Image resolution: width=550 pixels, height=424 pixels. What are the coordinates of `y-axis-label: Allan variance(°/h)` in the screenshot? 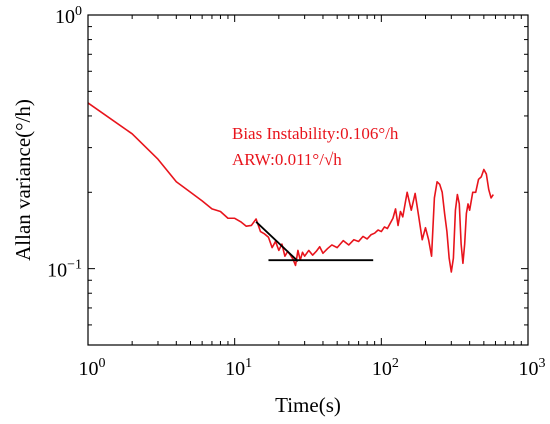 It's located at (23, 180).